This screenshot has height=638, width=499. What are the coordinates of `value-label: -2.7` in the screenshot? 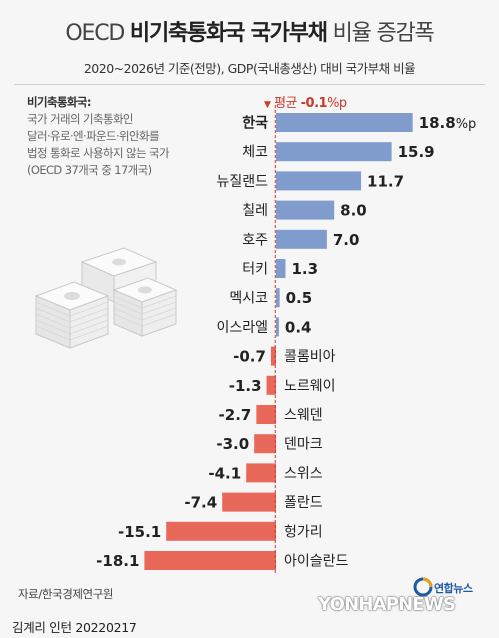 It's located at (235, 415).